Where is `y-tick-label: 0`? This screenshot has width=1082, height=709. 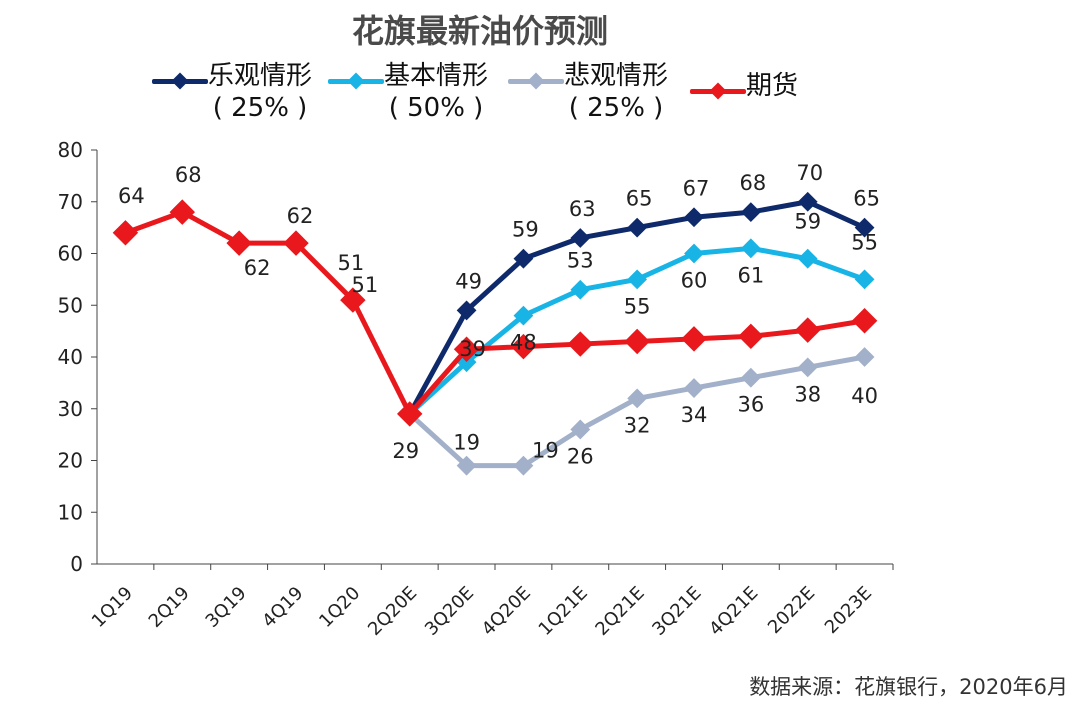
y-tick-label: 0 is located at coordinates (76, 564).